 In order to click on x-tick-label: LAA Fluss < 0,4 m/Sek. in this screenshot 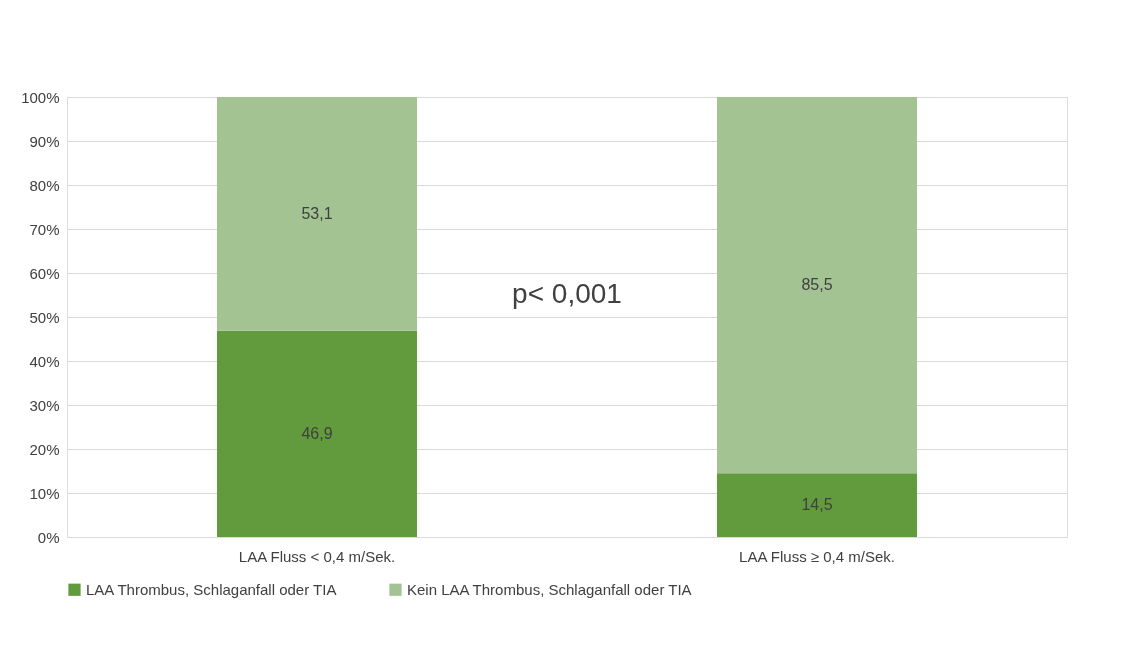, I will do `click(317, 556)`.